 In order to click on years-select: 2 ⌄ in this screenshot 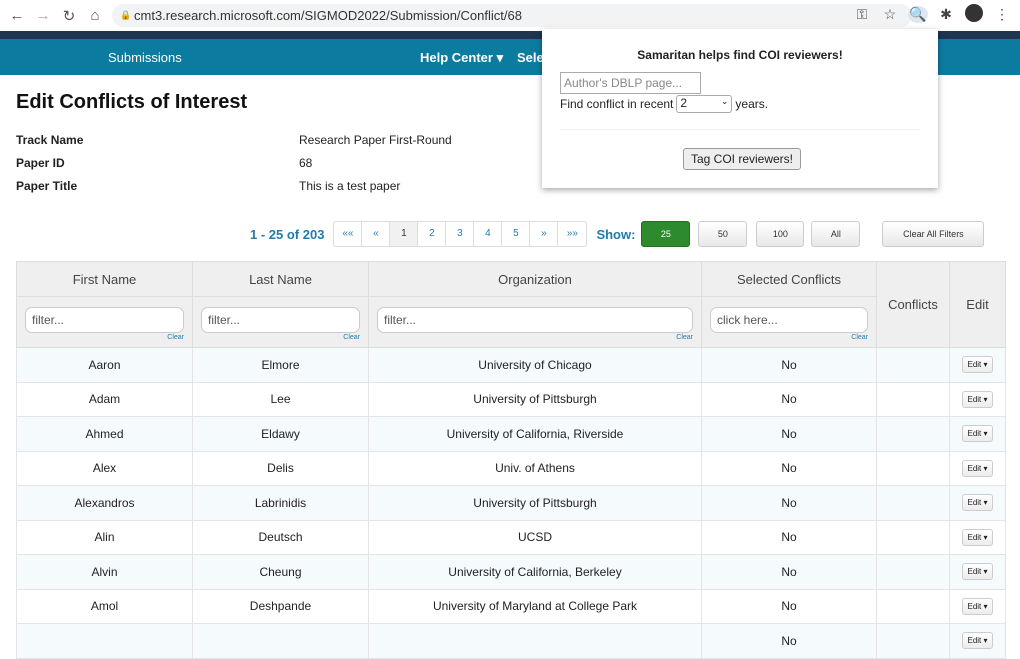, I will do `click(704, 104)`.